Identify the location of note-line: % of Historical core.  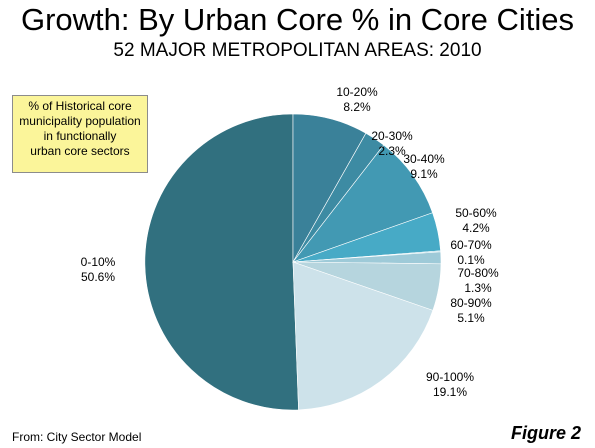
(80, 106).